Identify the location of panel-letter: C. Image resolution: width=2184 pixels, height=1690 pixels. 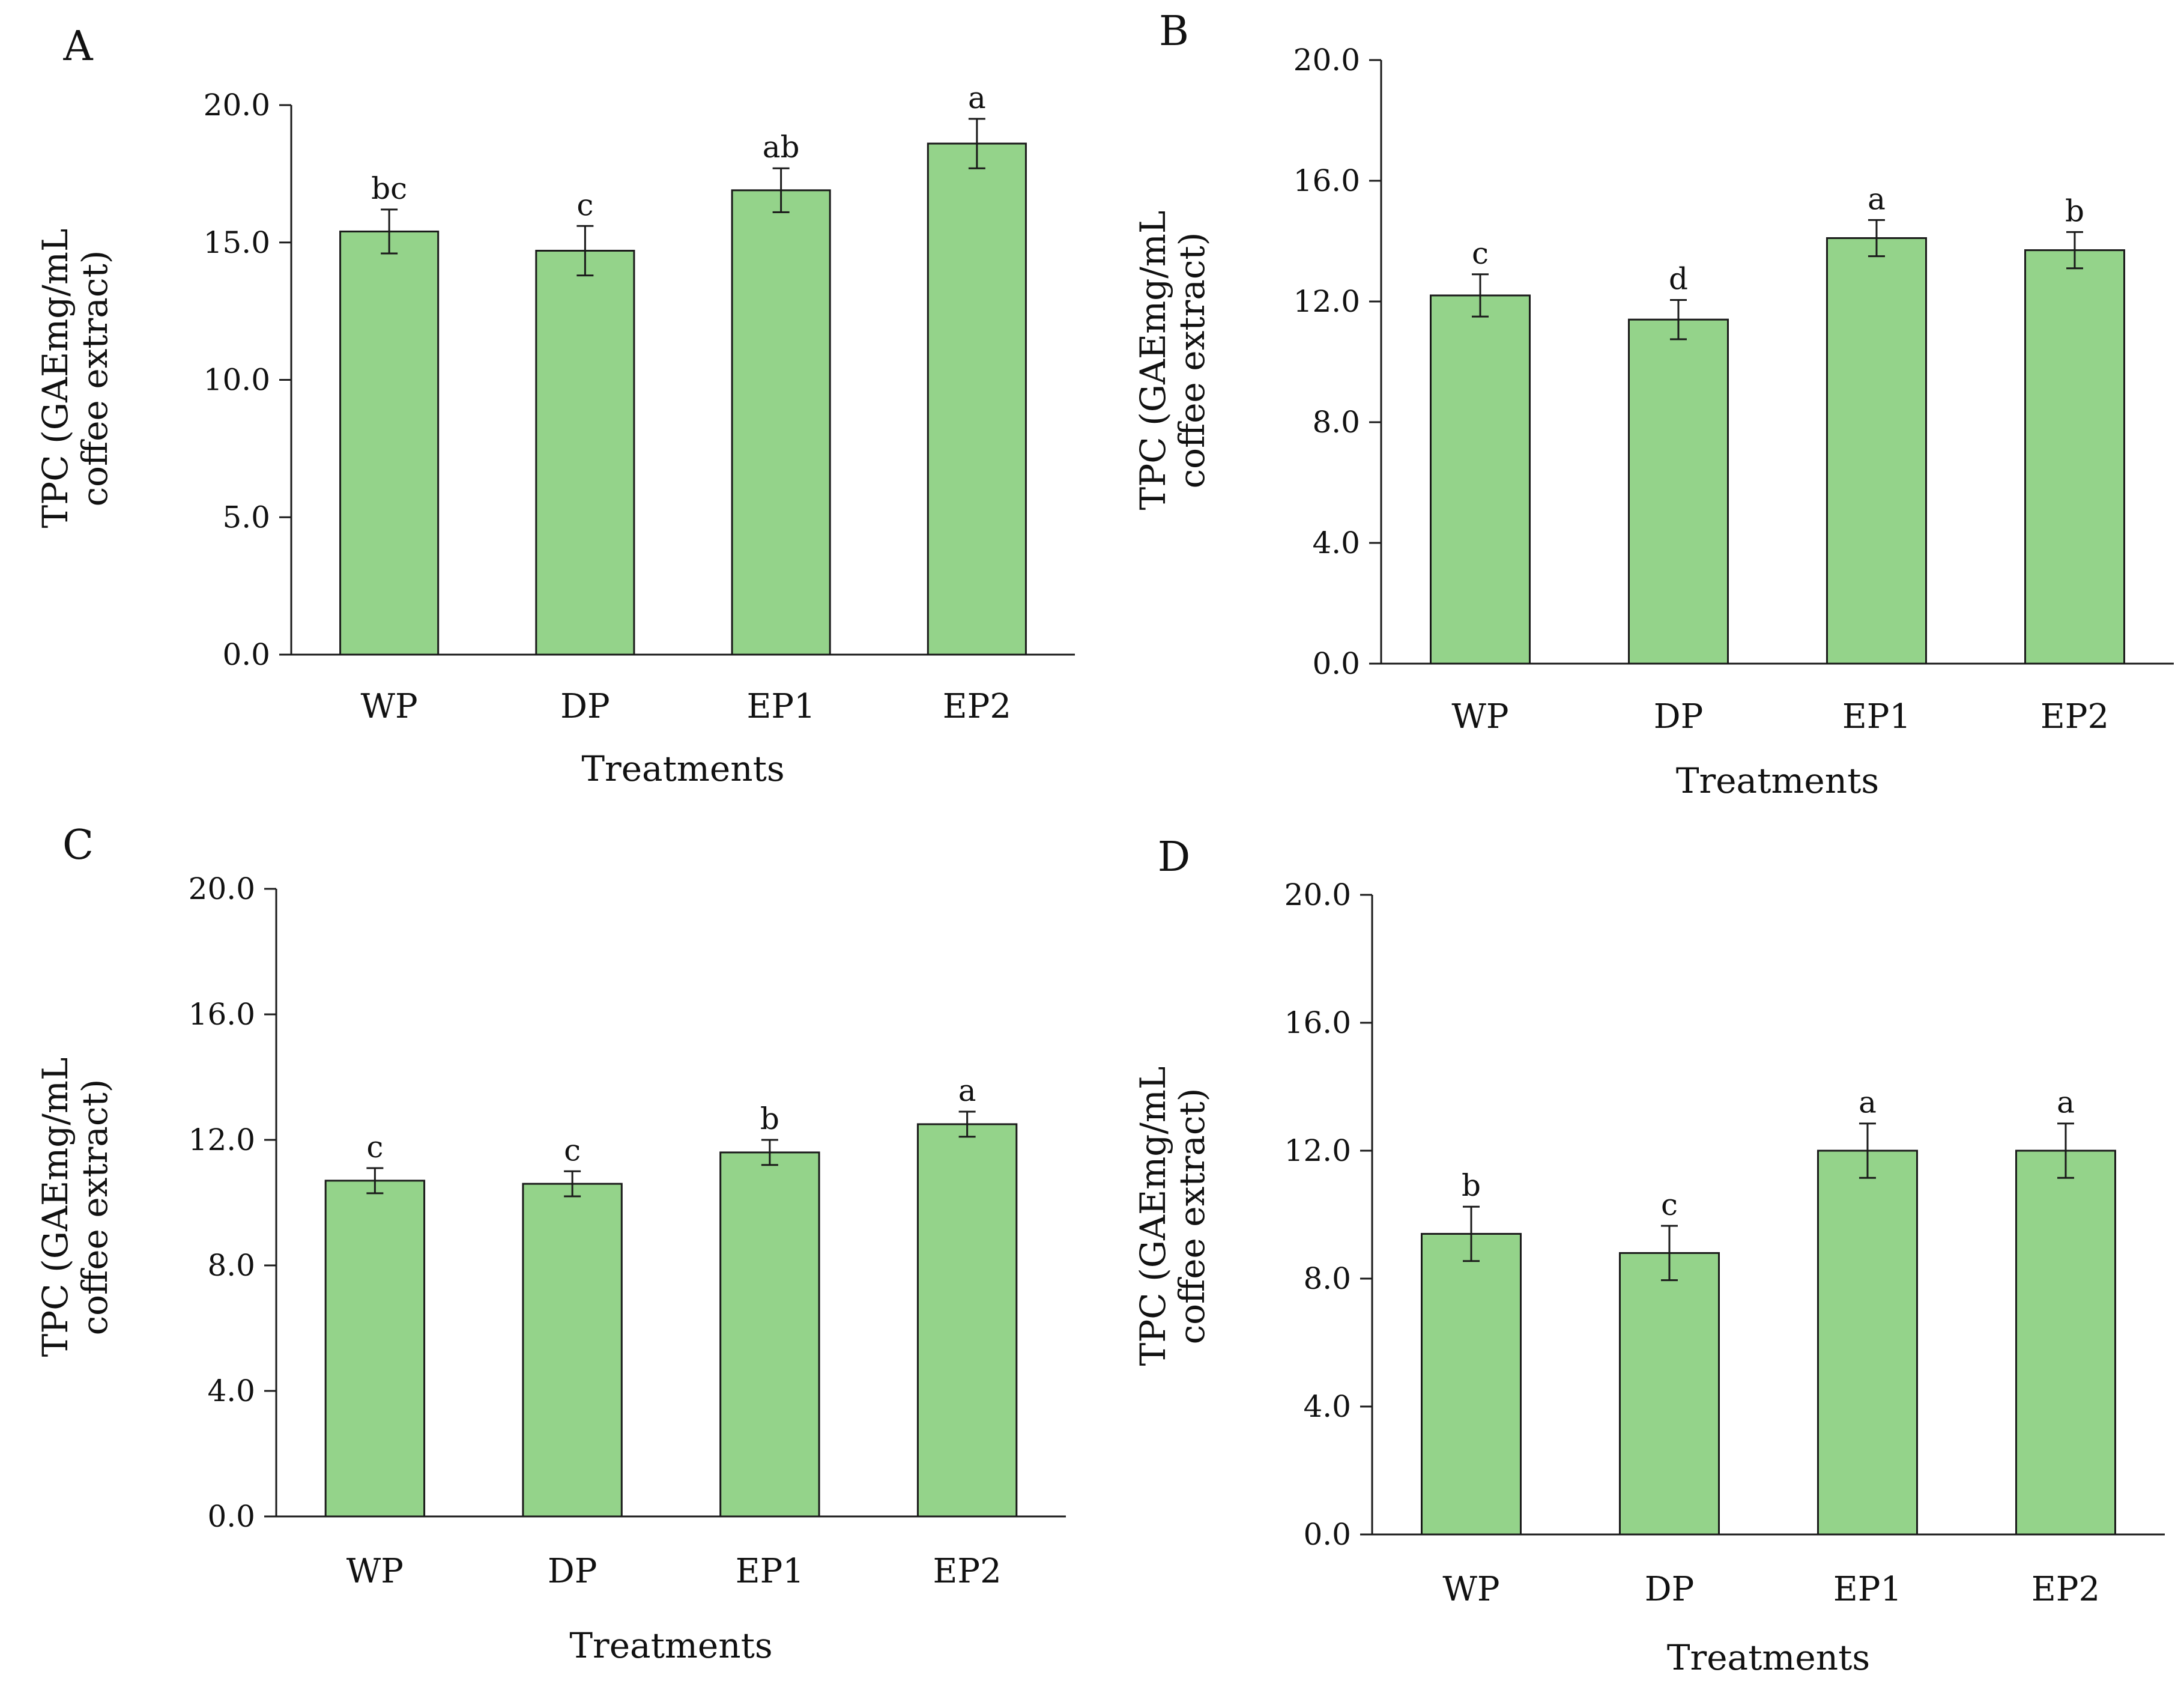
(78, 845).